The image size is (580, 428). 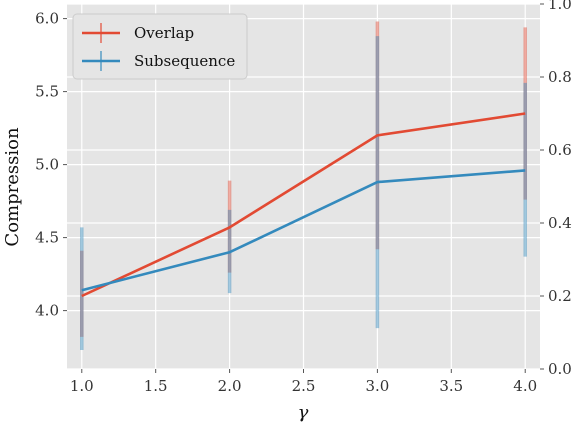 I want to click on x-axis: 1.0 1.5 2.0 2.5 3.0 3.5 4.0, so click(x=303, y=382).